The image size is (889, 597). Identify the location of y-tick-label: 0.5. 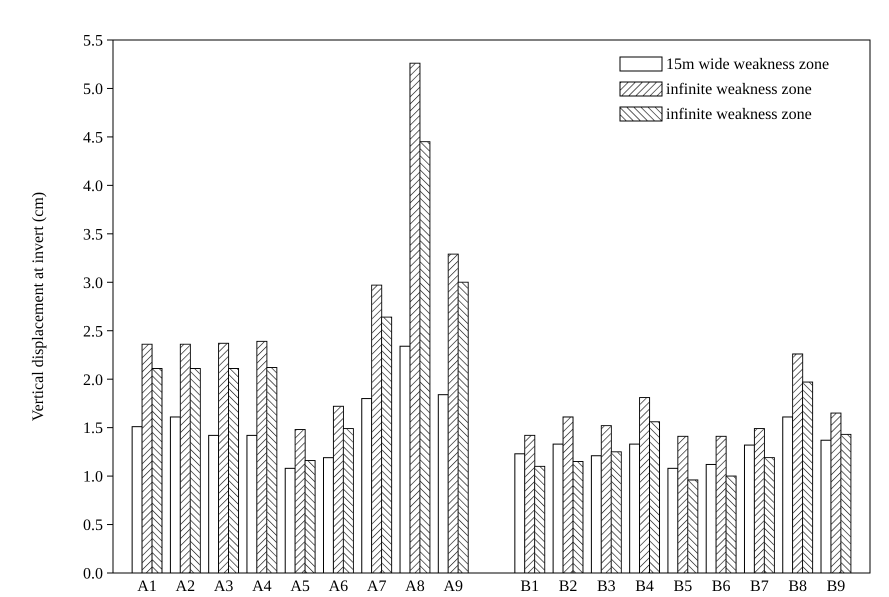
(93, 525).